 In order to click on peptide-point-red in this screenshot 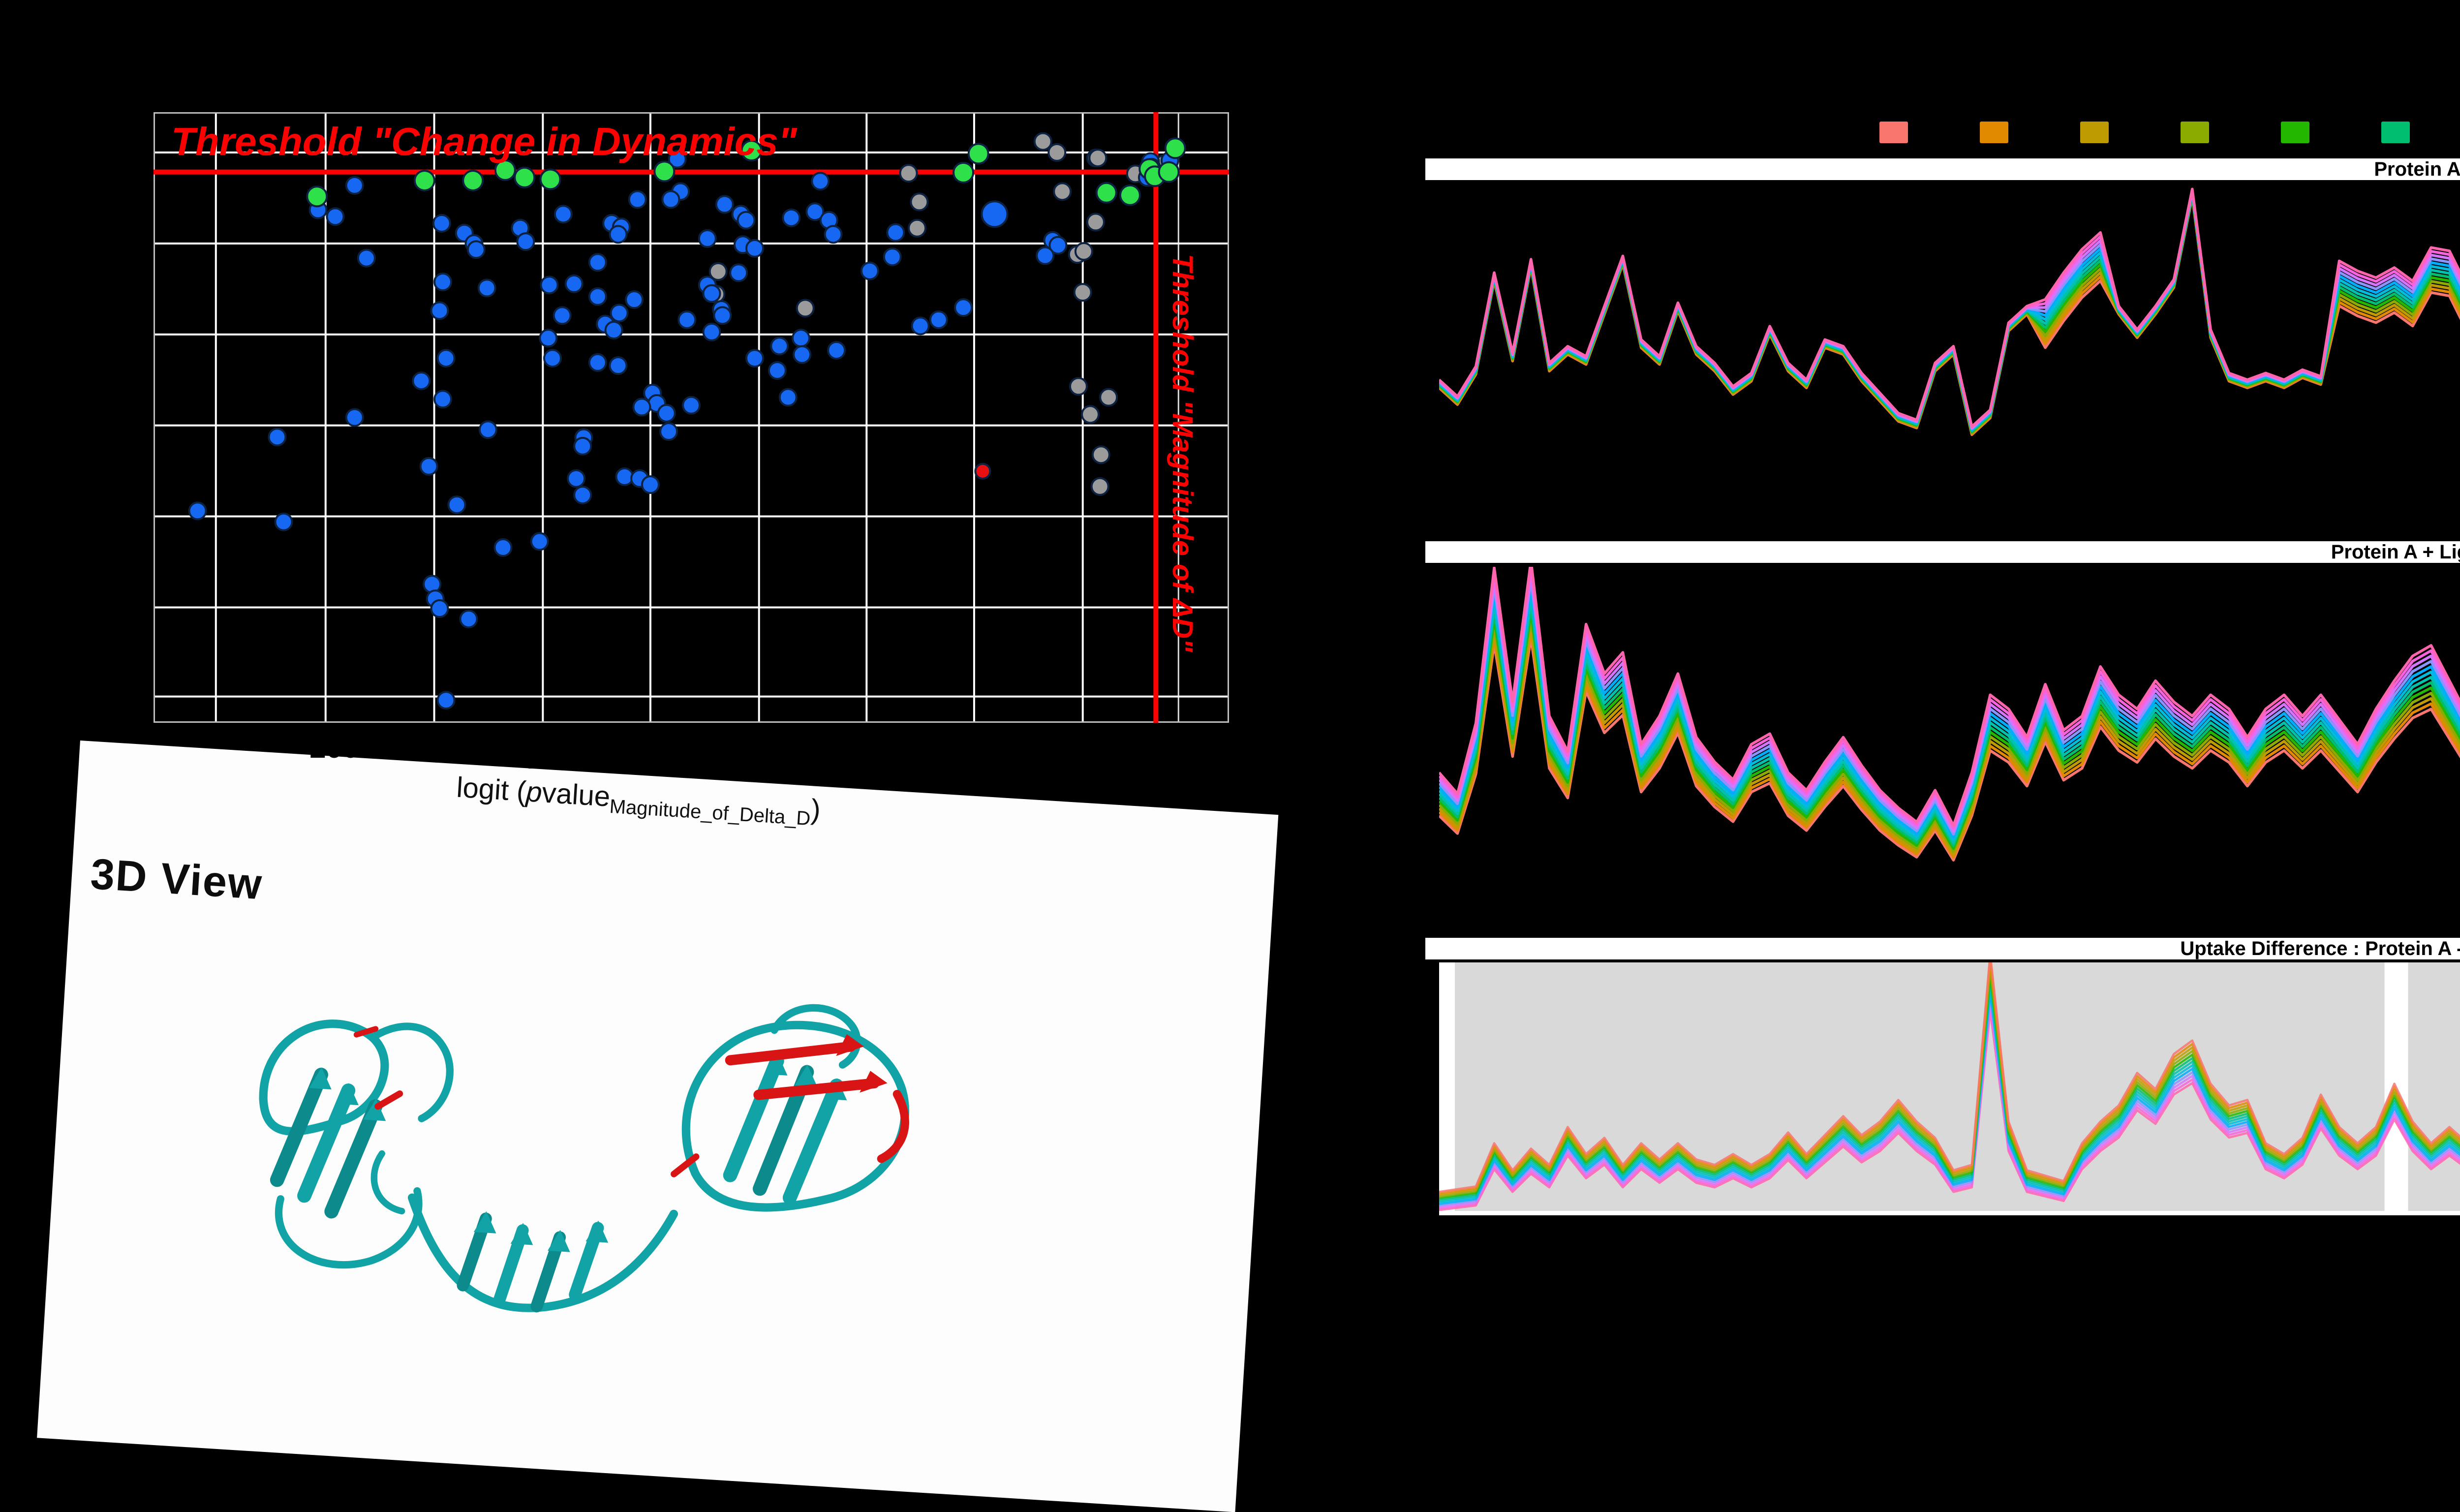, I will do `click(983, 471)`.